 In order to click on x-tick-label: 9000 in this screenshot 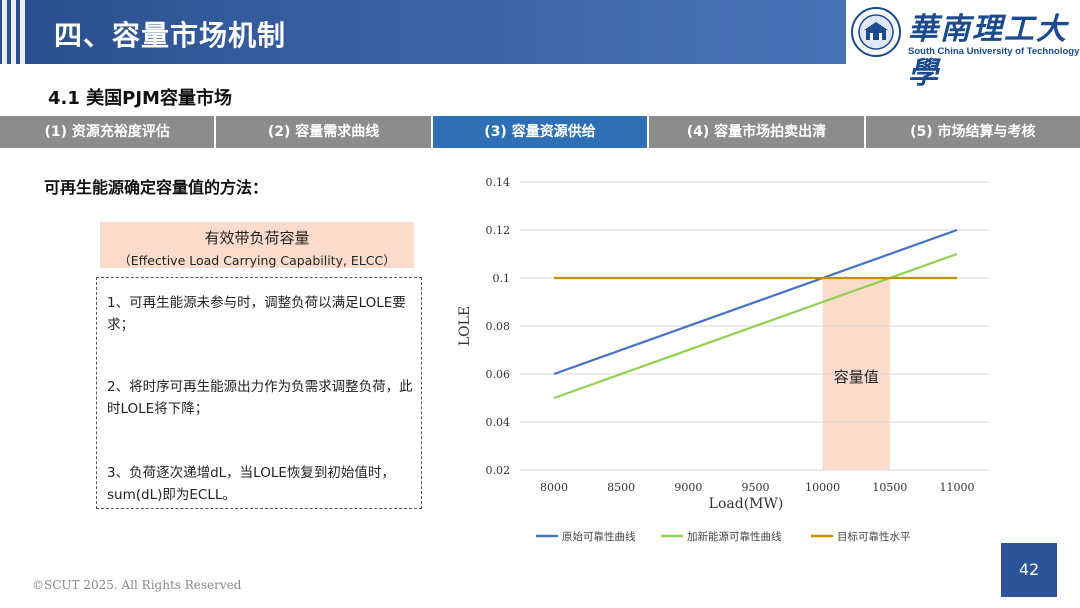, I will do `click(688, 487)`.